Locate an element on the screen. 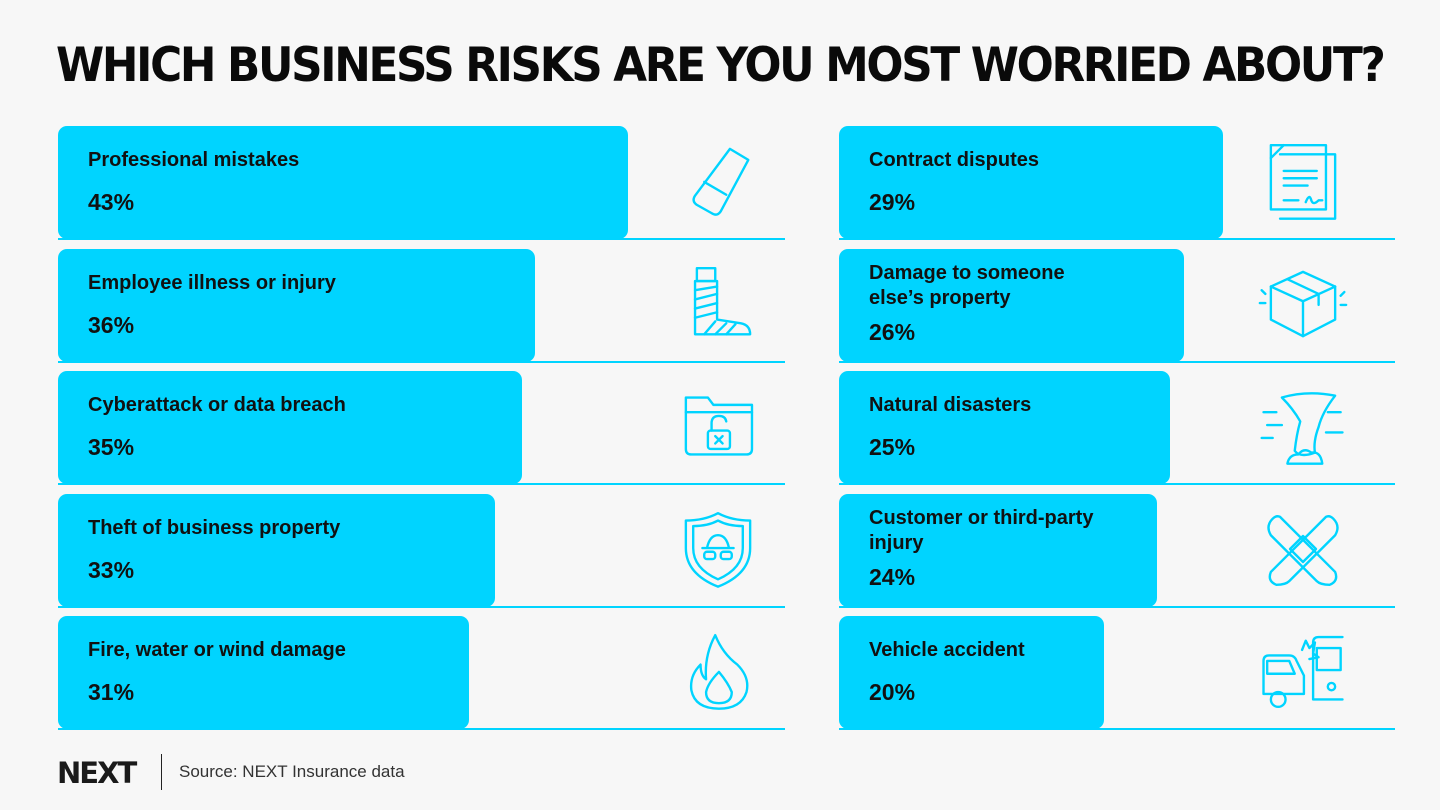  bar-row: Damage to someone else’s property 26% is located at coordinates (1117, 305).